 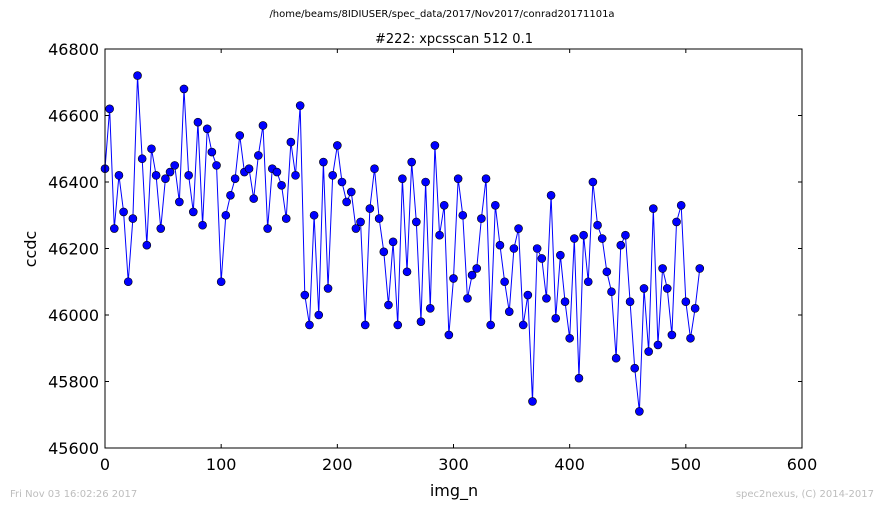 I want to click on y-tick-label: 46600, so click(x=73, y=116).